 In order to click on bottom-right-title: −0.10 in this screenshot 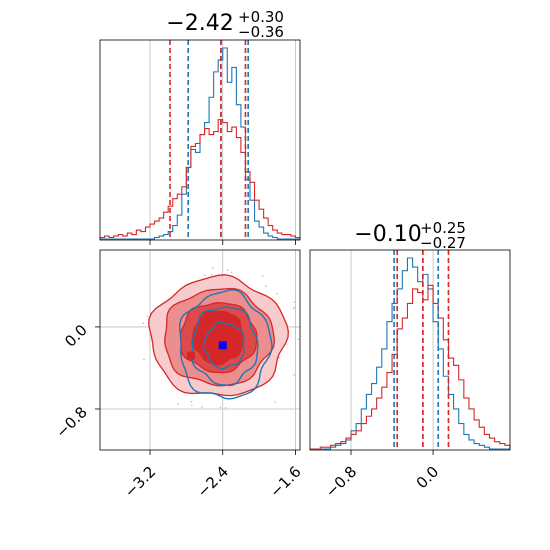, I will do `click(387, 234)`.